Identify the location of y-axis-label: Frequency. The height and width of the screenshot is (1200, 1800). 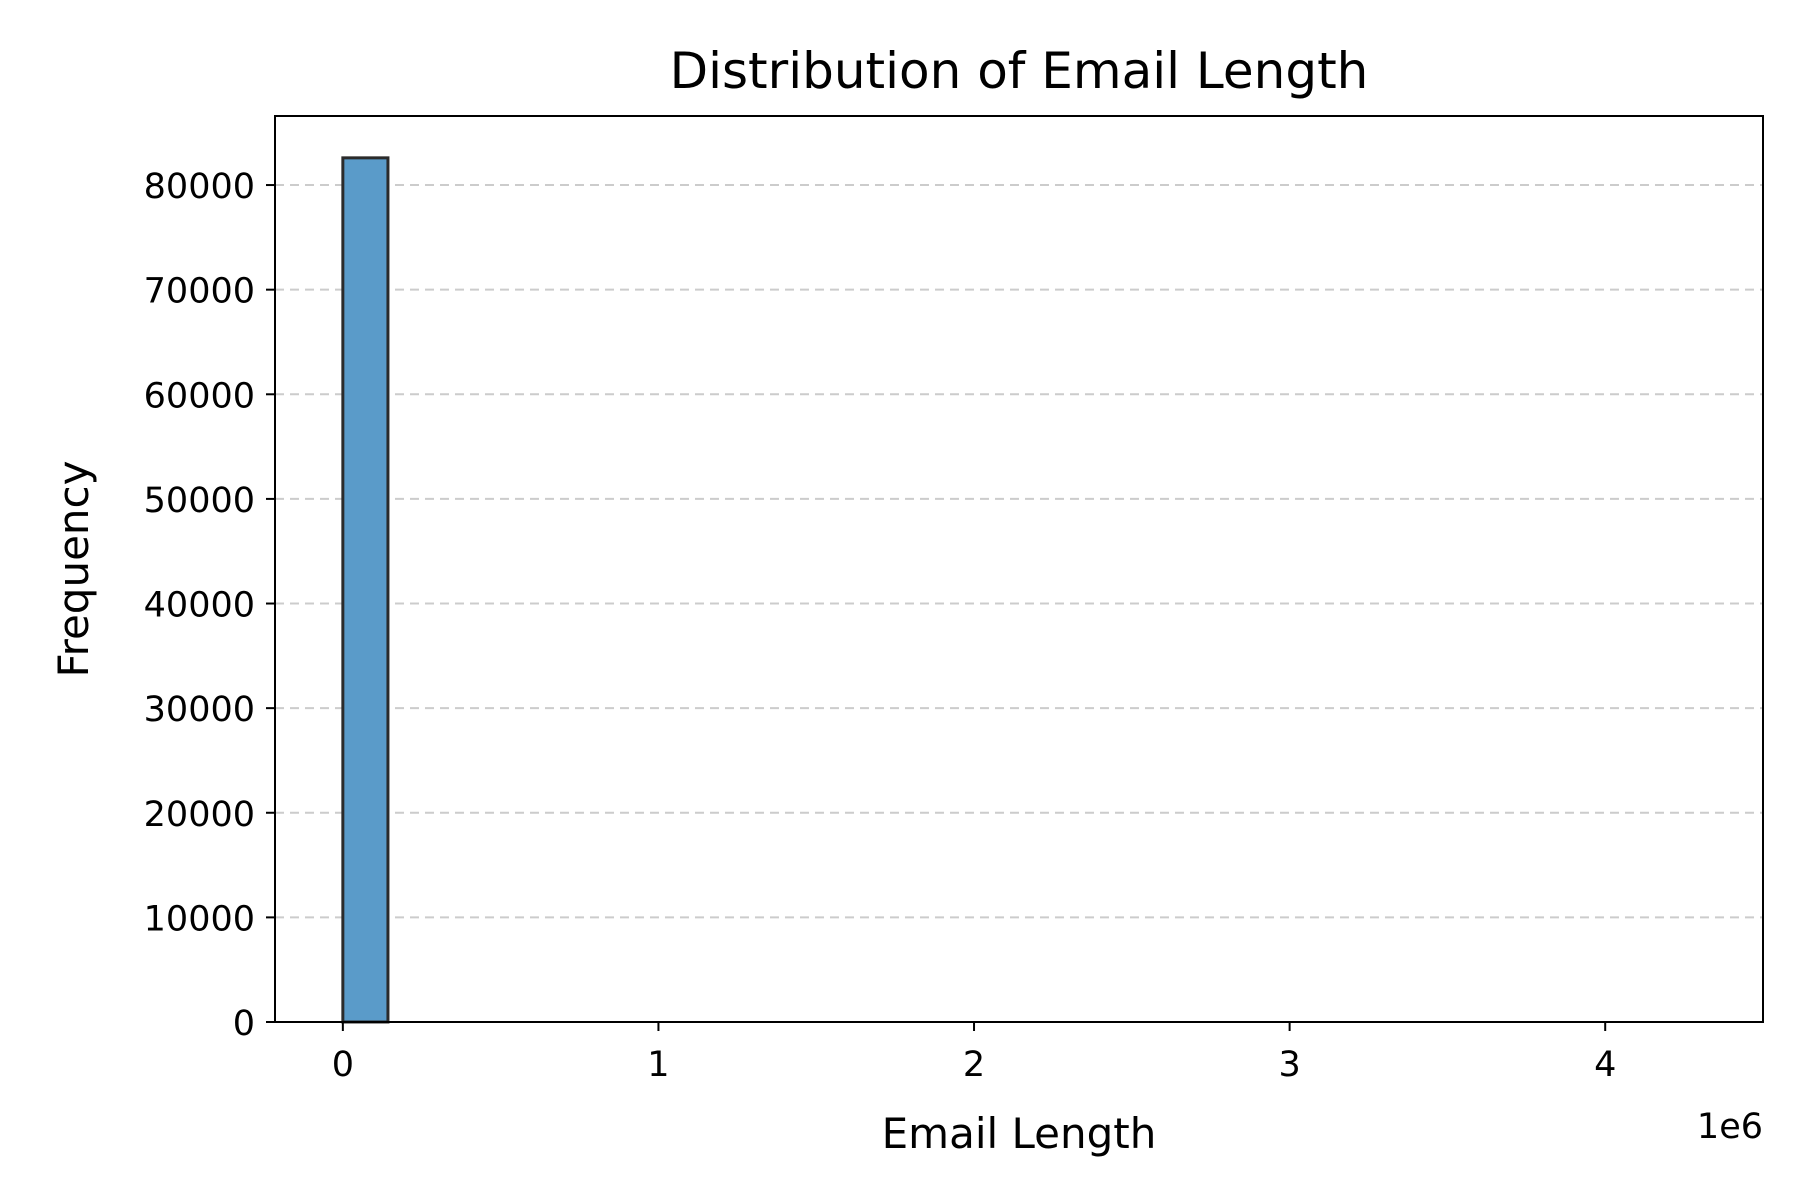
(73, 569).